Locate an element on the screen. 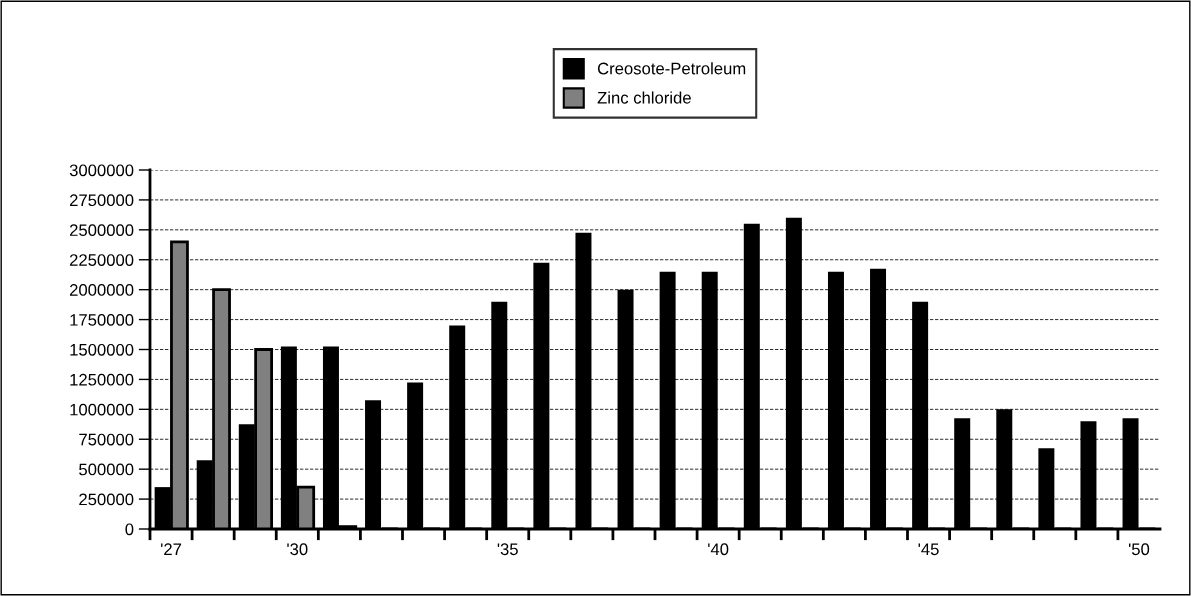 Image resolution: width=1191 pixels, height=596 pixels. y-tick-label: 1250000 is located at coordinates (102, 379).